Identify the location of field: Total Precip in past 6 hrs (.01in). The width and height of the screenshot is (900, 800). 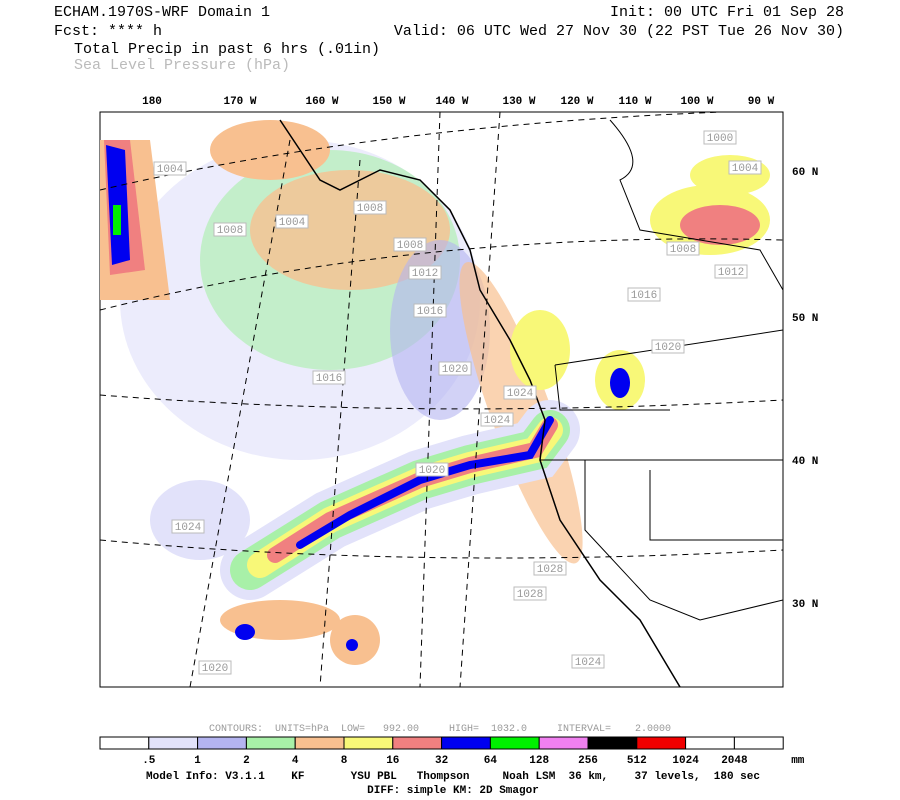
(227, 49).